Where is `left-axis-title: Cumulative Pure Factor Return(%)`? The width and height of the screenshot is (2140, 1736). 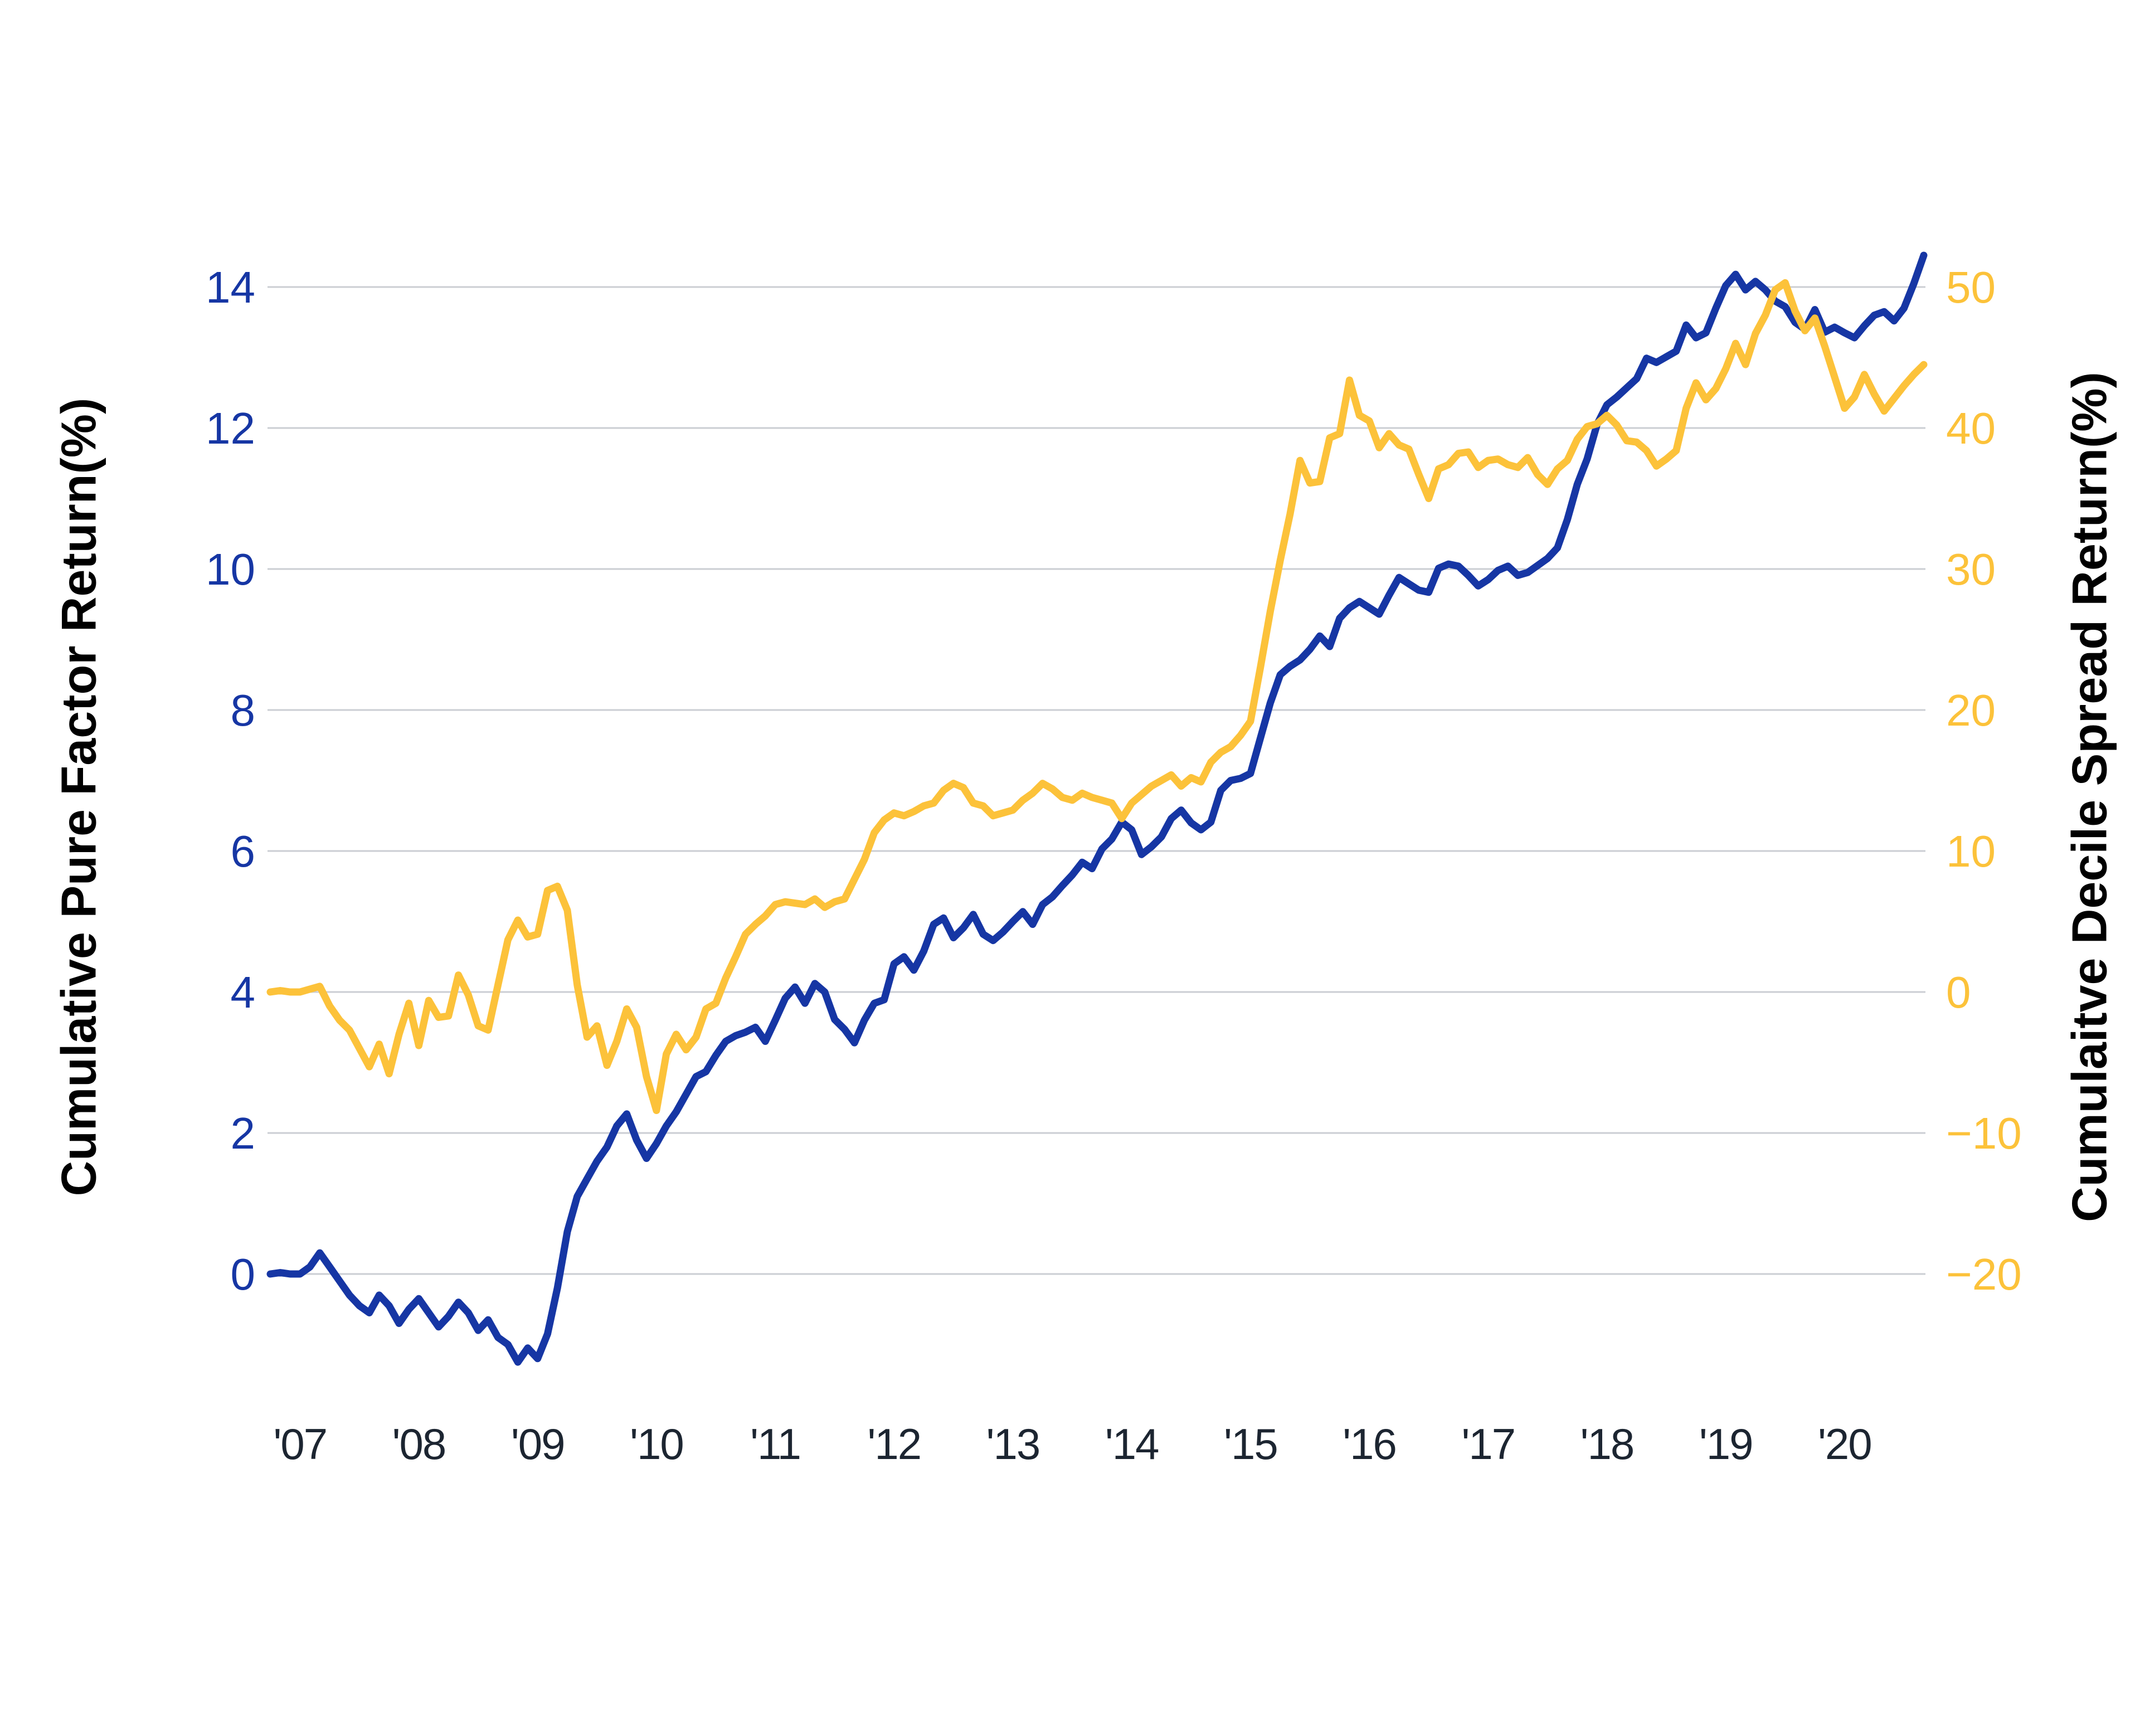 left-axis-title: Cumulative Pure Factor Return(%) is located at coordinates (78, 797).